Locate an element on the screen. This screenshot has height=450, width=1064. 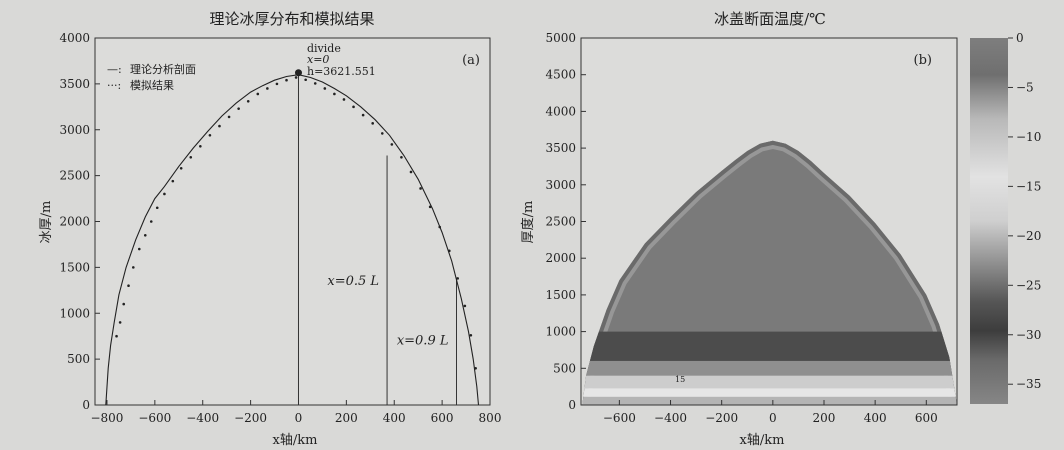
panel-b-y-tick-label: 0 is located at coordinates (572, 405).